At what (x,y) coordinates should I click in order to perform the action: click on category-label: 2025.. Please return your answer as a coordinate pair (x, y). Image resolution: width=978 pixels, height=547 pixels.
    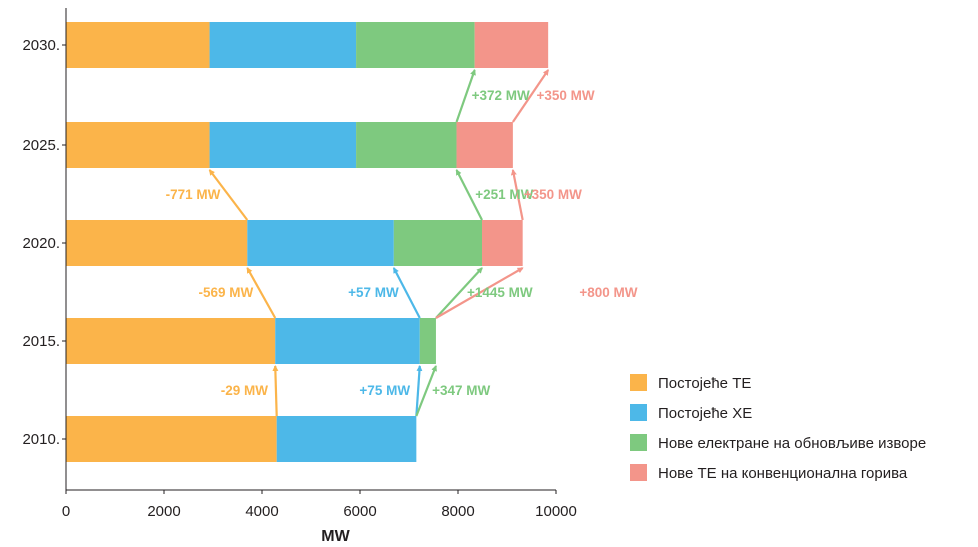
    Looking at the image, I should click on (41, 145).